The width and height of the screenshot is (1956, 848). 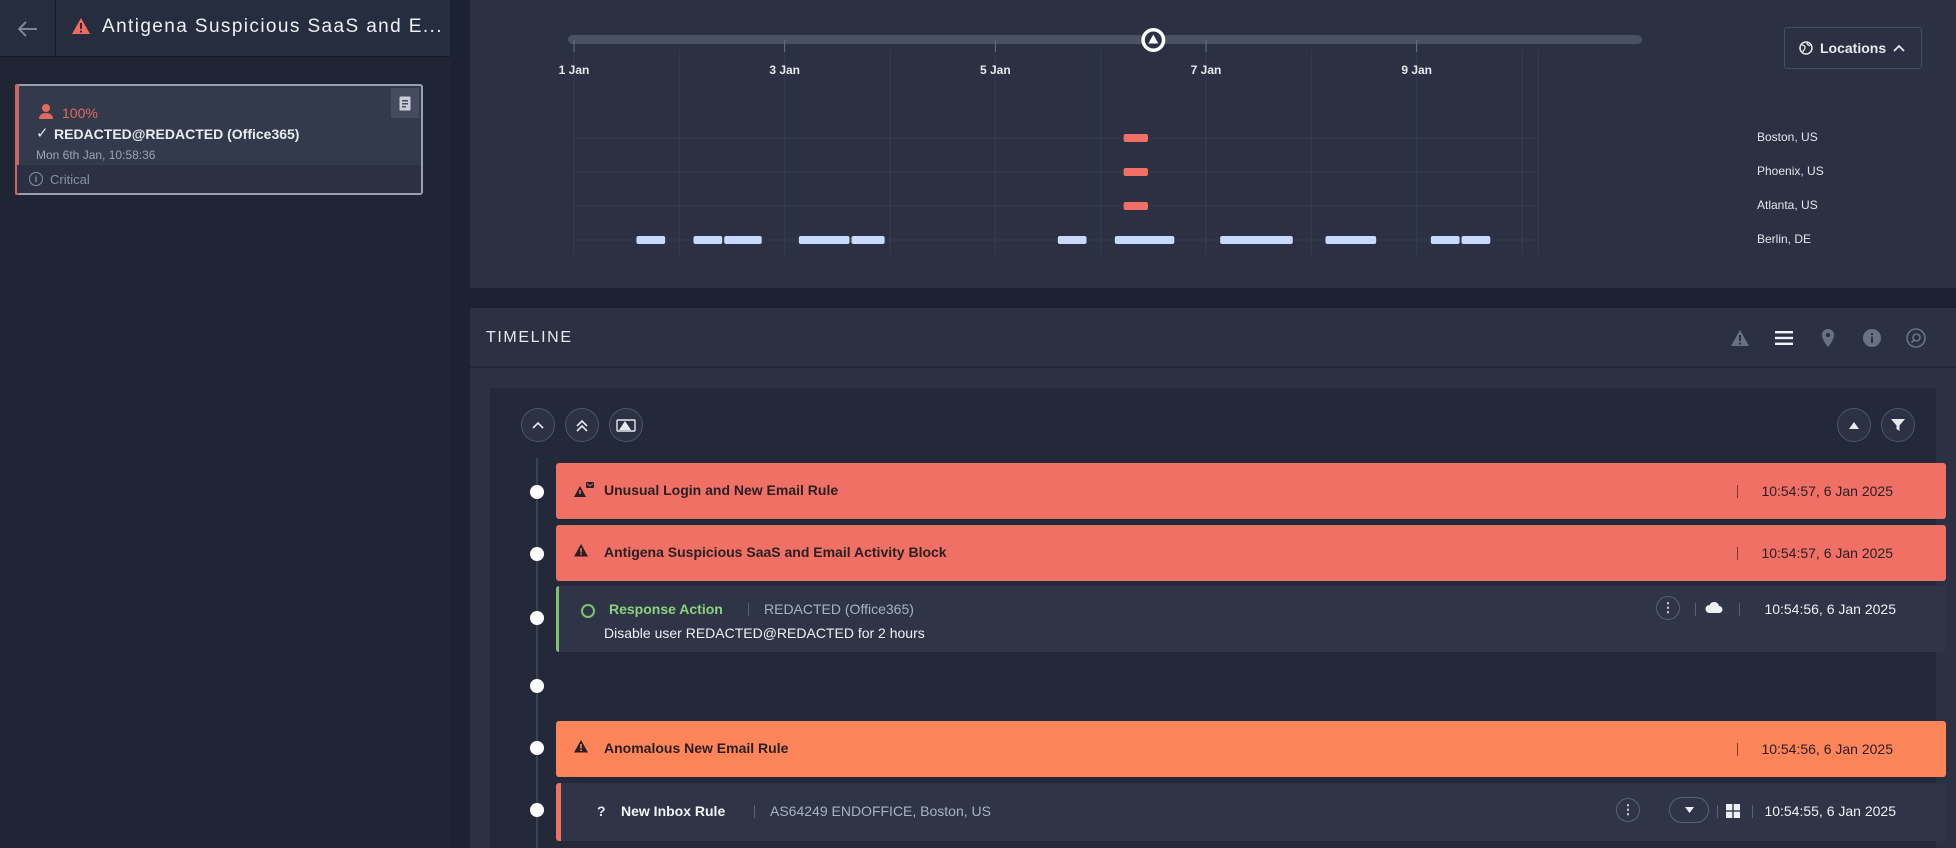 I want to click on location-pin-icon, so click(x=1828, y=338).